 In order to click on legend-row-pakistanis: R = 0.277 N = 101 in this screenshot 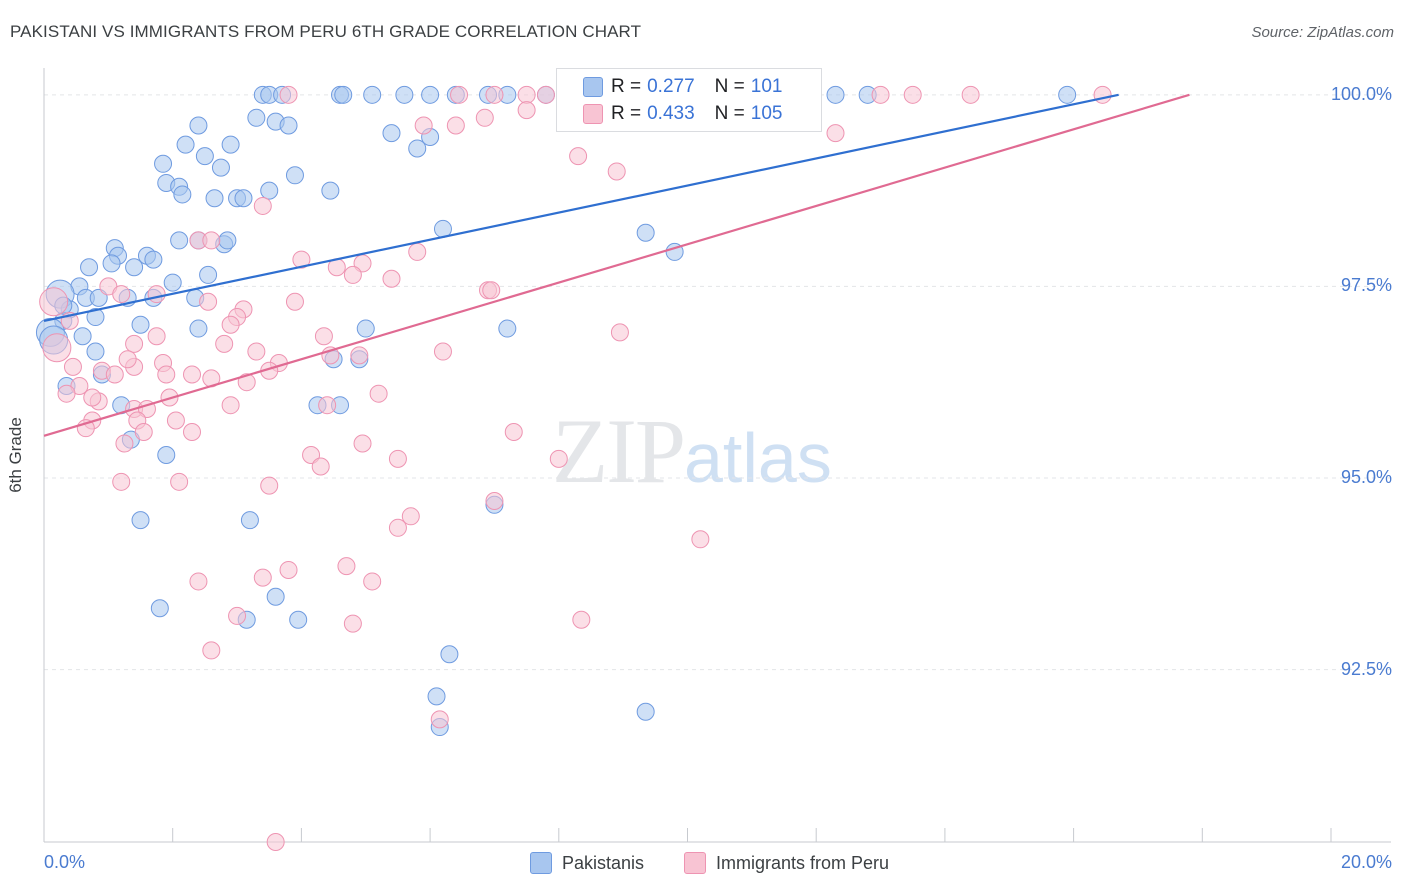, I will do `click(682, 87)`.